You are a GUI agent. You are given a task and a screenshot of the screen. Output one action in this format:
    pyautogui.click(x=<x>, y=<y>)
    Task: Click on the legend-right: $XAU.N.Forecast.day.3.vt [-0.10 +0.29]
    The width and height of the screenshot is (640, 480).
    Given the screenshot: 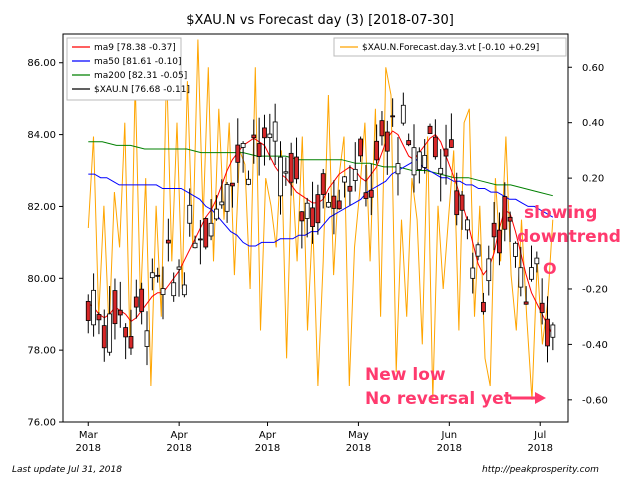 What is the action you would take?
    pyautogui.click(x=450, y=47)
    